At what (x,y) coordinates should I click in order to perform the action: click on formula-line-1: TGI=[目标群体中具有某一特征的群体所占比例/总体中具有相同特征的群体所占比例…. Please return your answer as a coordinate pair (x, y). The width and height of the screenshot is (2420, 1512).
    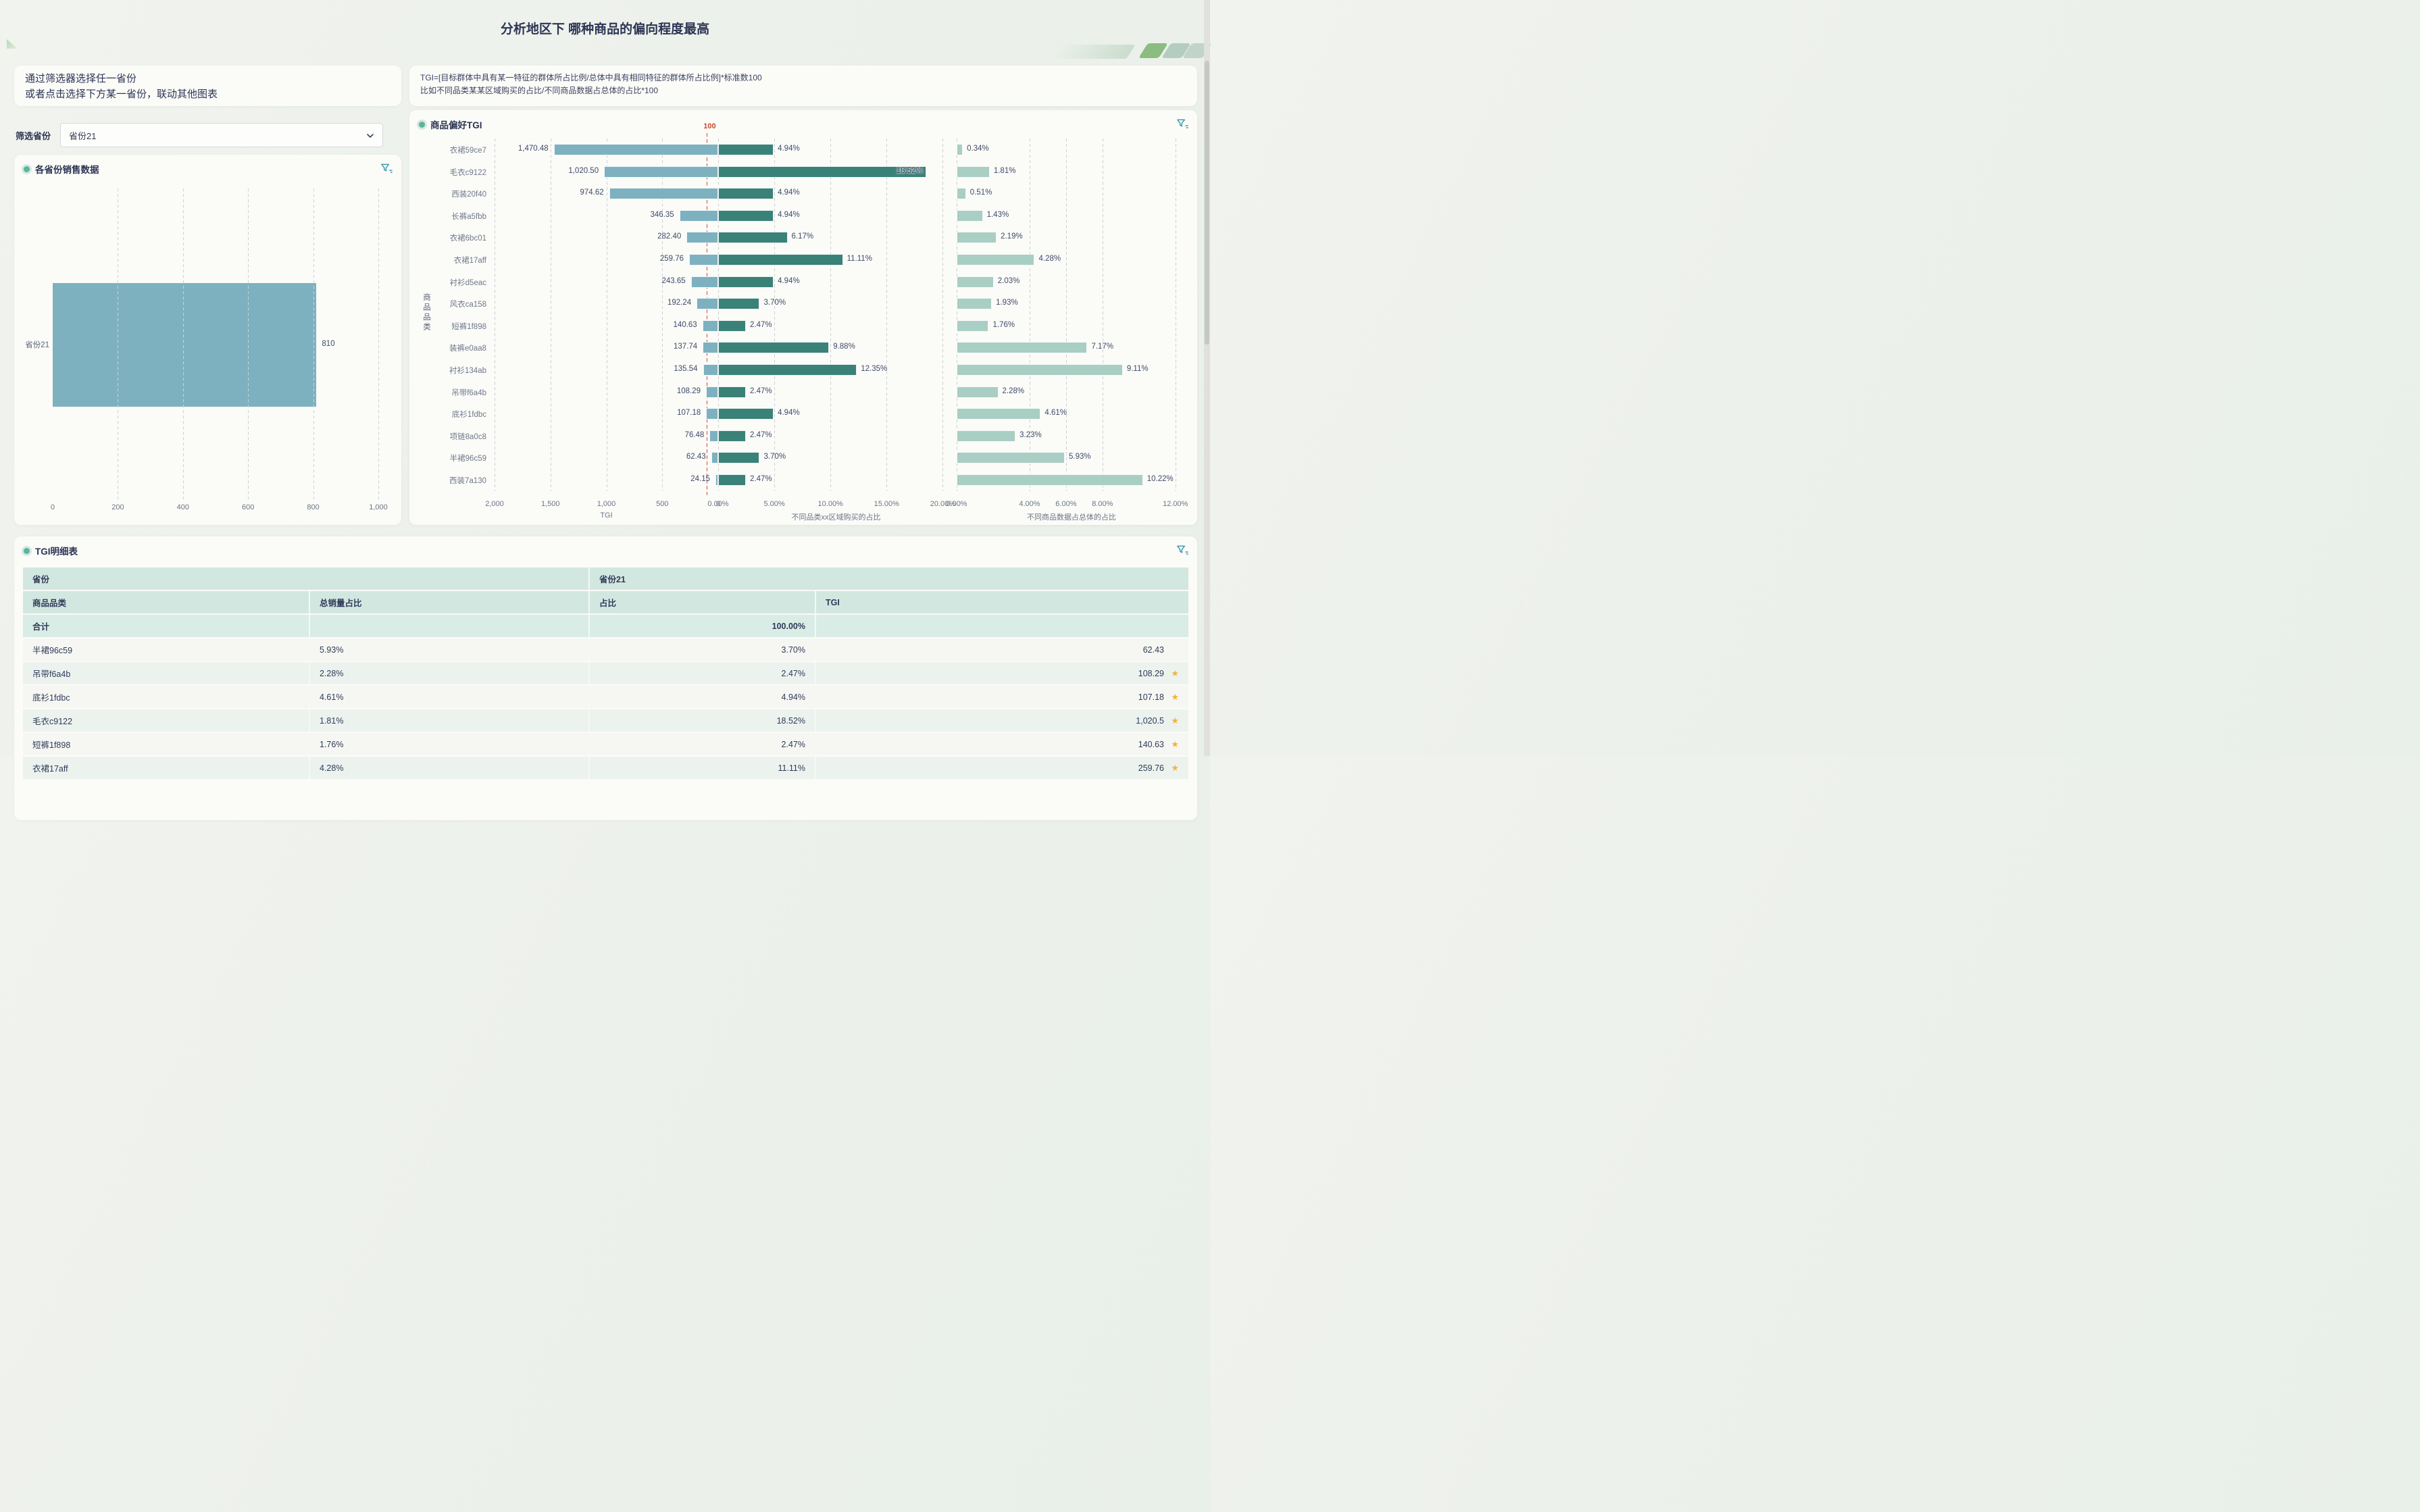
    Looking at the image, I should click on (591, 77).